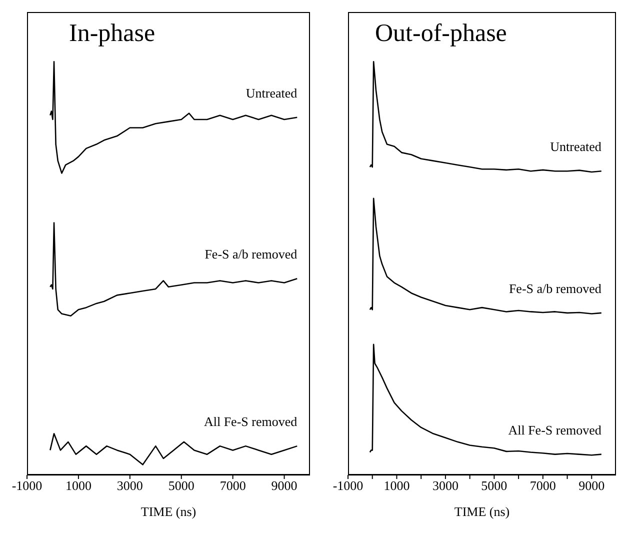 This screenshot has height=540, width=634. I want to click on chart-title: In-phase, so click(112, 34).